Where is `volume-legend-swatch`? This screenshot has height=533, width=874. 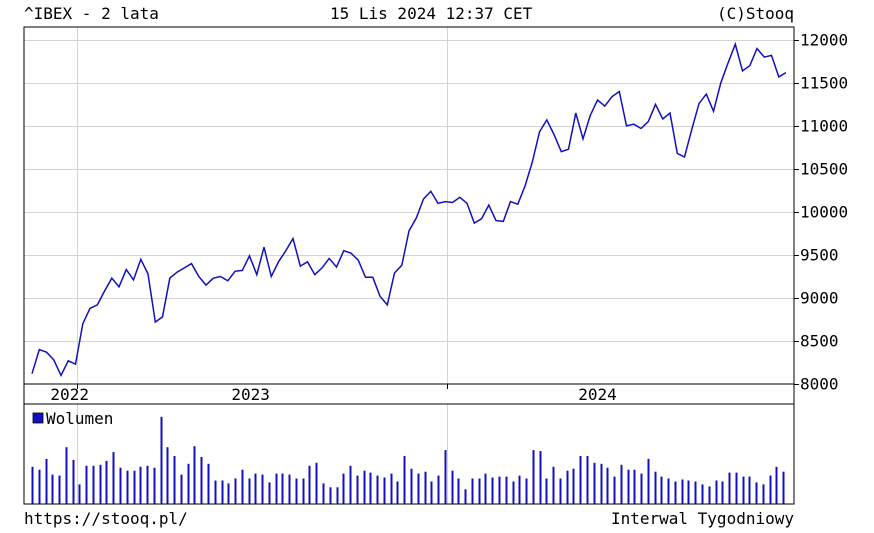
volume-legend-swatch is located at coordinates (38, 418).